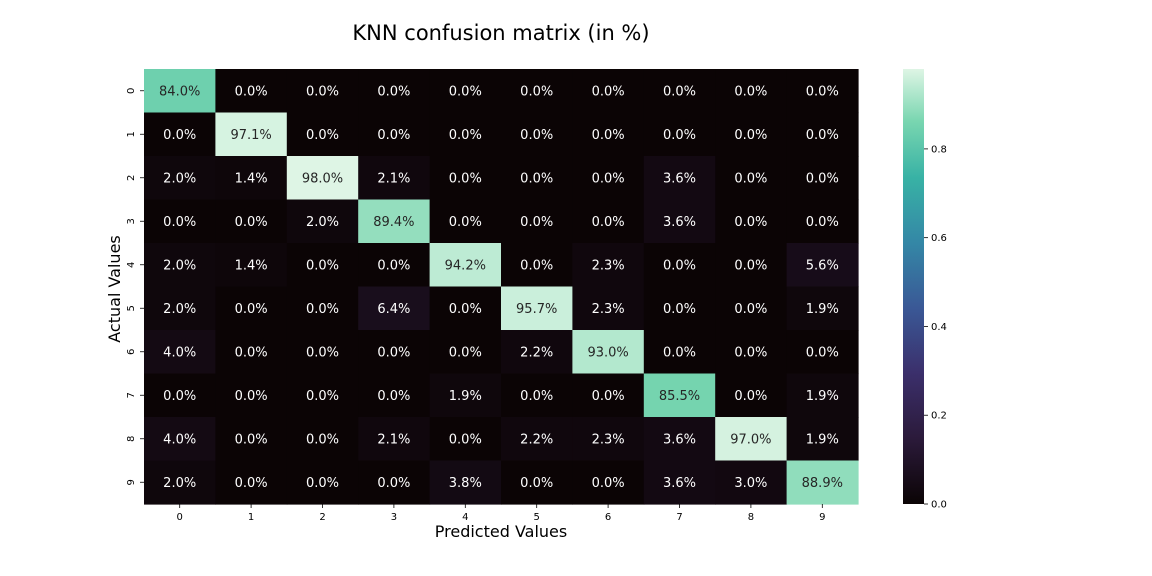 The width and height of the screenshot is (1152, 576). Describe the element at coordinates (939, 505) in the screenshot. I see `colorbar-tick-label: 0.0` at that location.